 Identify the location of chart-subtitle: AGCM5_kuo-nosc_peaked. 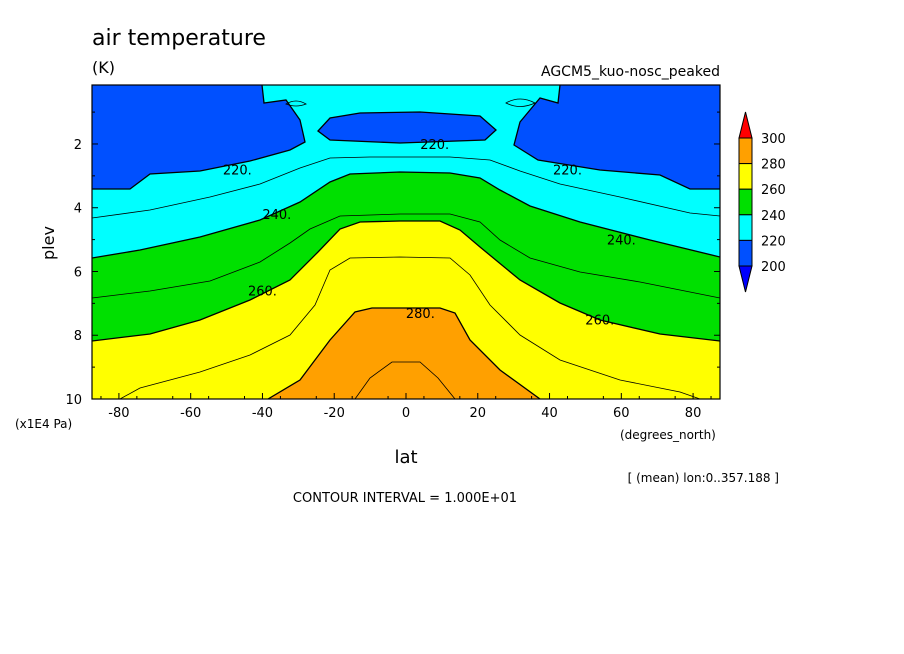
(630, 72).